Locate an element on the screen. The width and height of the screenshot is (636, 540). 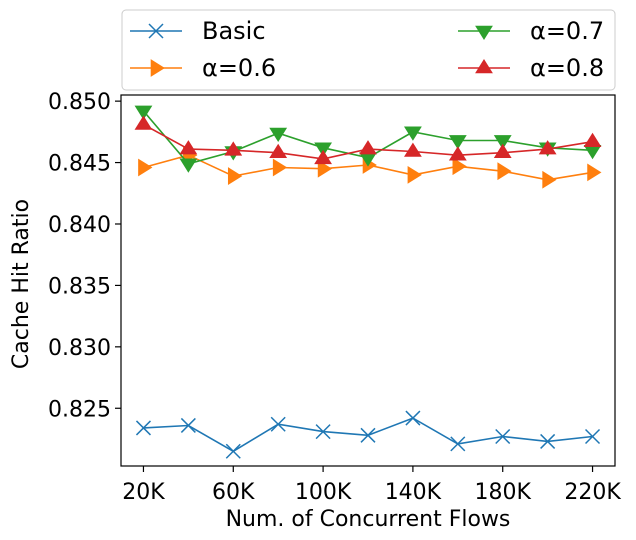
legend-item: α=0.6 is located at coordinates (203, 68).